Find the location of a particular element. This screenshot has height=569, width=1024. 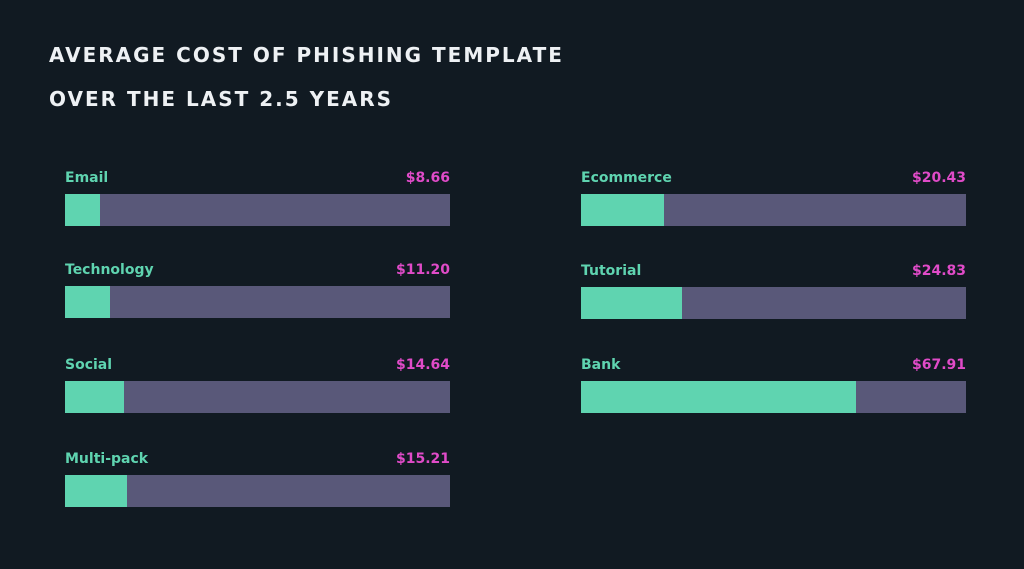

bar-item-email: Email $8.66 is located at coordinates (257, 200).